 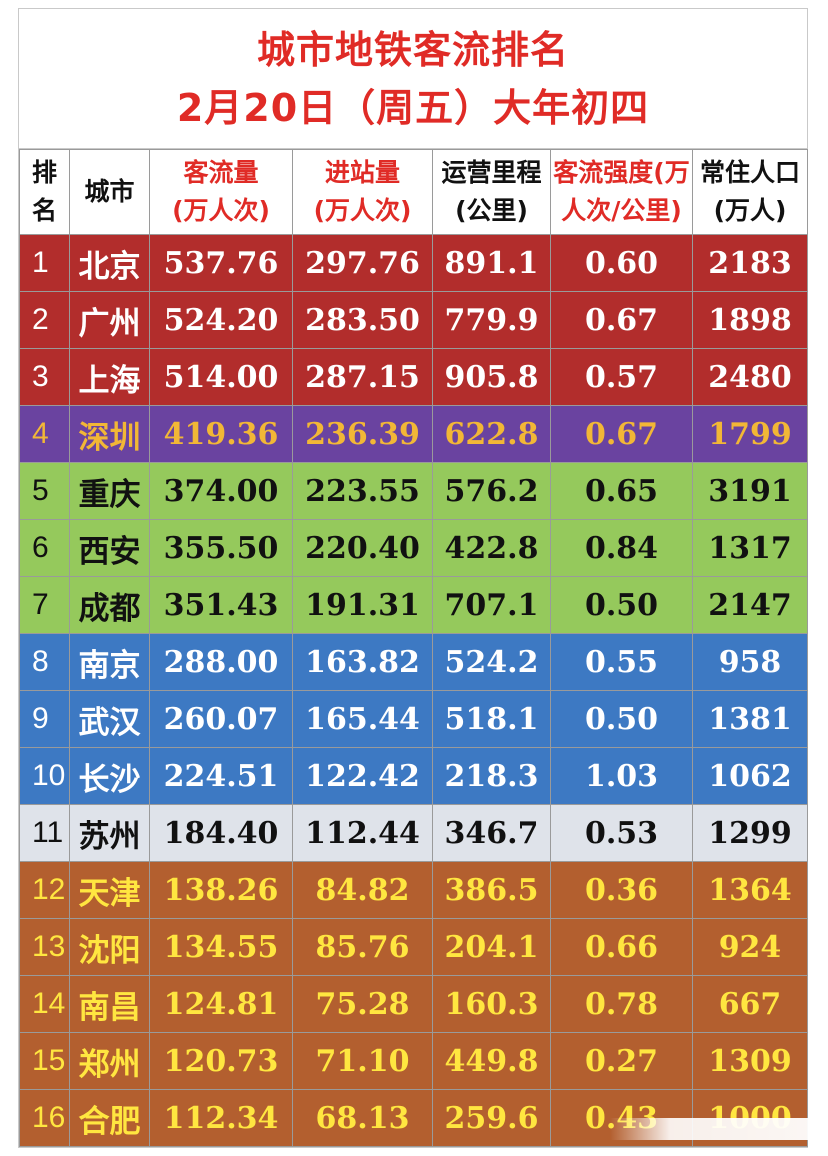 I want to click on intensity-cell: 0.53, so click(x=621, y=833).